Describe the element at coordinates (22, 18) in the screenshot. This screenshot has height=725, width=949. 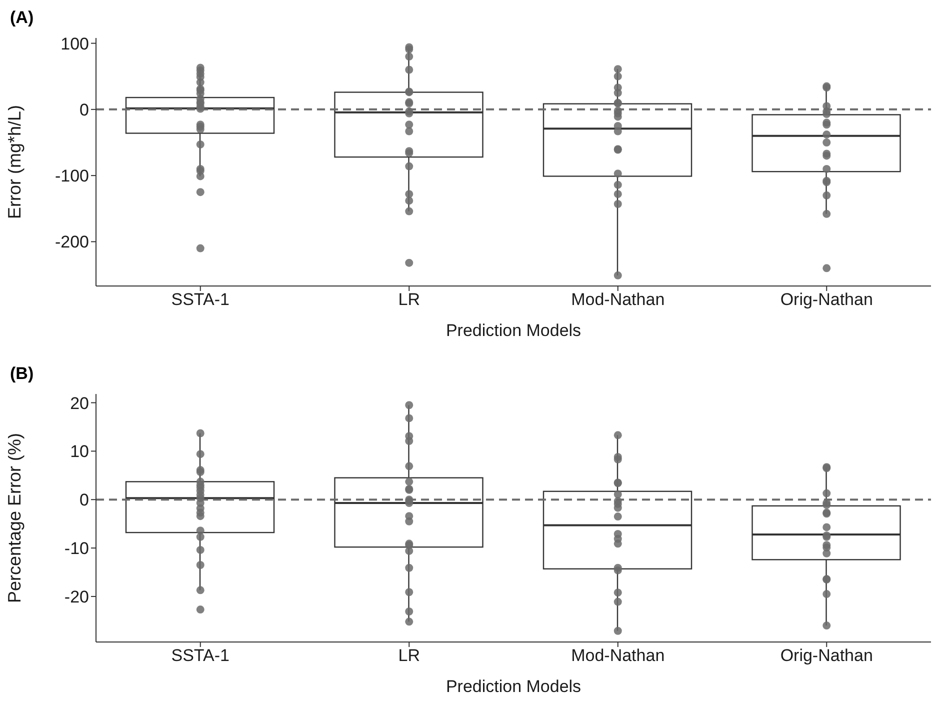
I see `chart-title: (A)` at that location.